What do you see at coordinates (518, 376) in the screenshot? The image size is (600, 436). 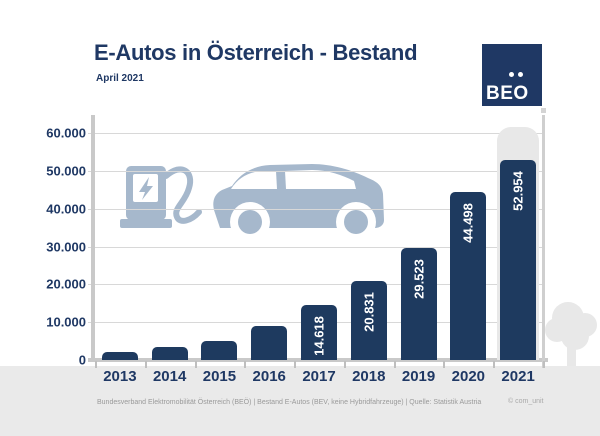 I see `x-axis-tick-label: 2021` at bounding box center [518, 376].